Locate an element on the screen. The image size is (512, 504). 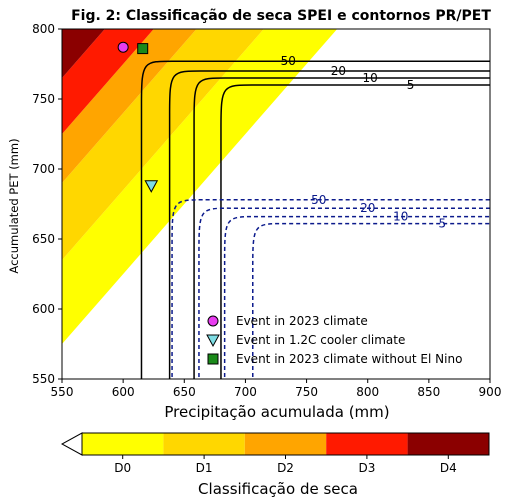
colorbar-tick-label: D3 is located at coordinates (366, 468).